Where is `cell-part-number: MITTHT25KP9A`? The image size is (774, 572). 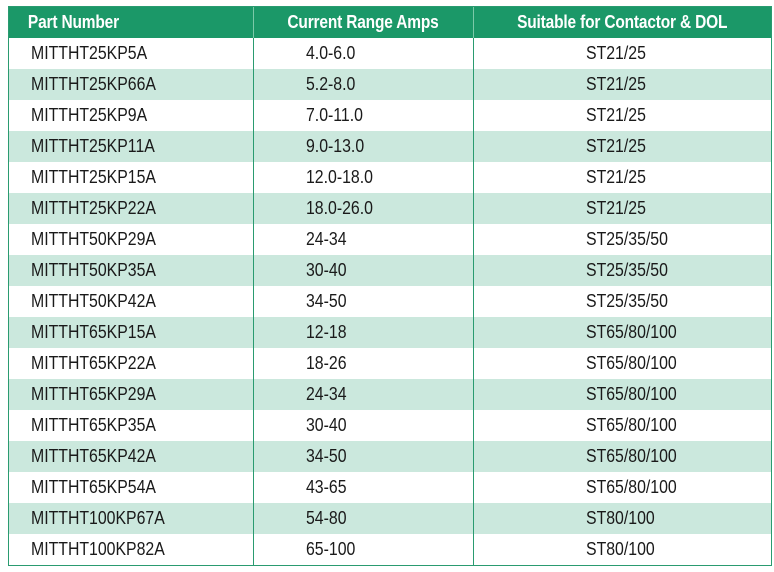 cell-part-number: MITTHT25KP9A is located at coordinates (131, 115).